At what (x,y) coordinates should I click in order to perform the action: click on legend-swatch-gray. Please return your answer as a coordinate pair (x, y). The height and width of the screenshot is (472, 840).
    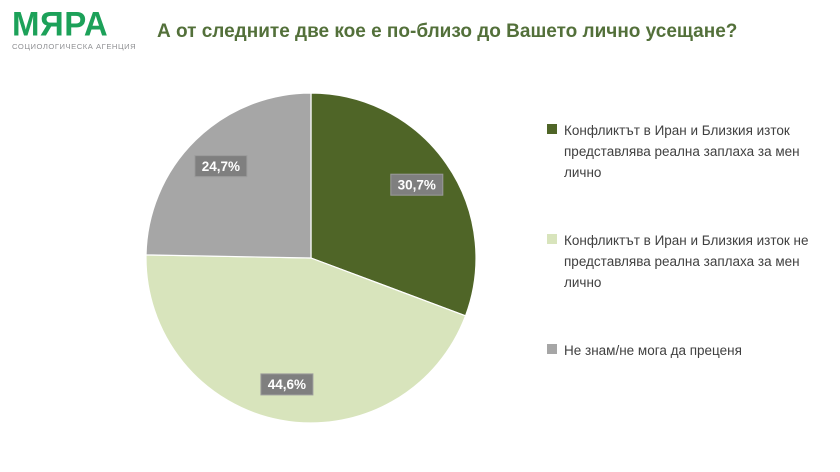
    Looking at the image, I should click on (552, 349).